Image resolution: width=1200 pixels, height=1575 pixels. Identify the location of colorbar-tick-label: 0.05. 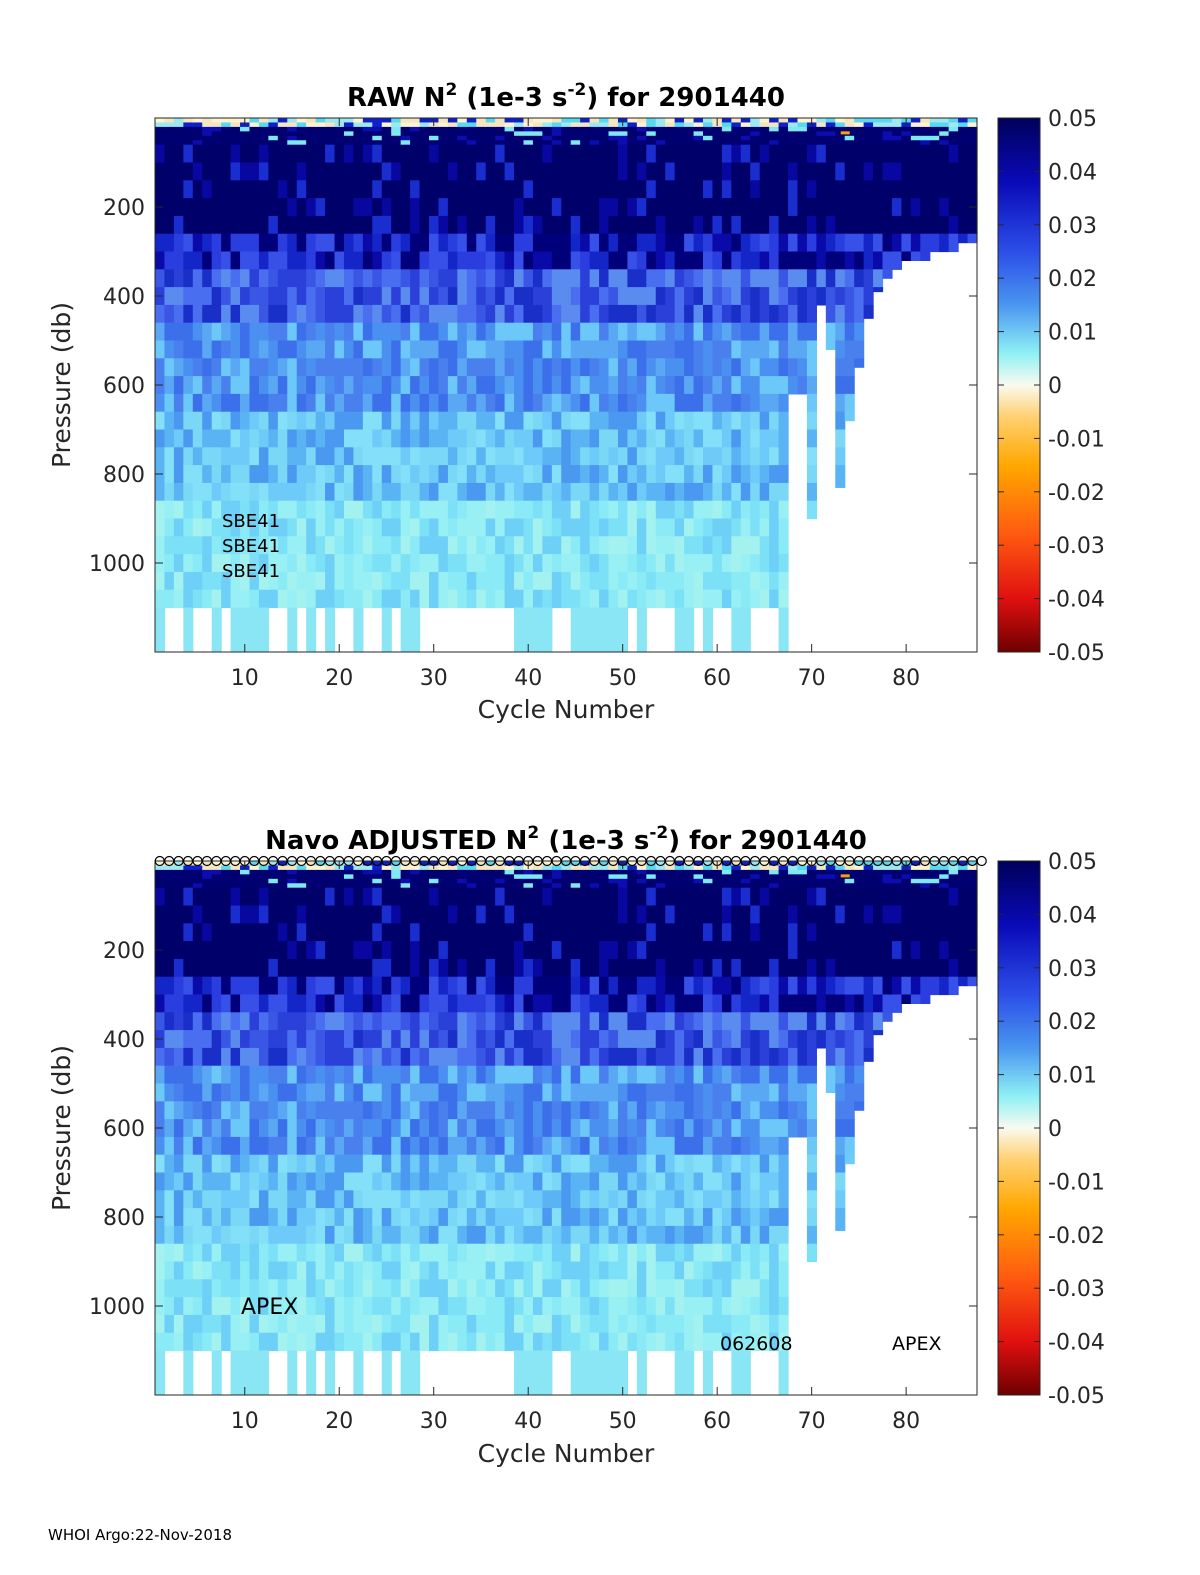
(1072, 119).